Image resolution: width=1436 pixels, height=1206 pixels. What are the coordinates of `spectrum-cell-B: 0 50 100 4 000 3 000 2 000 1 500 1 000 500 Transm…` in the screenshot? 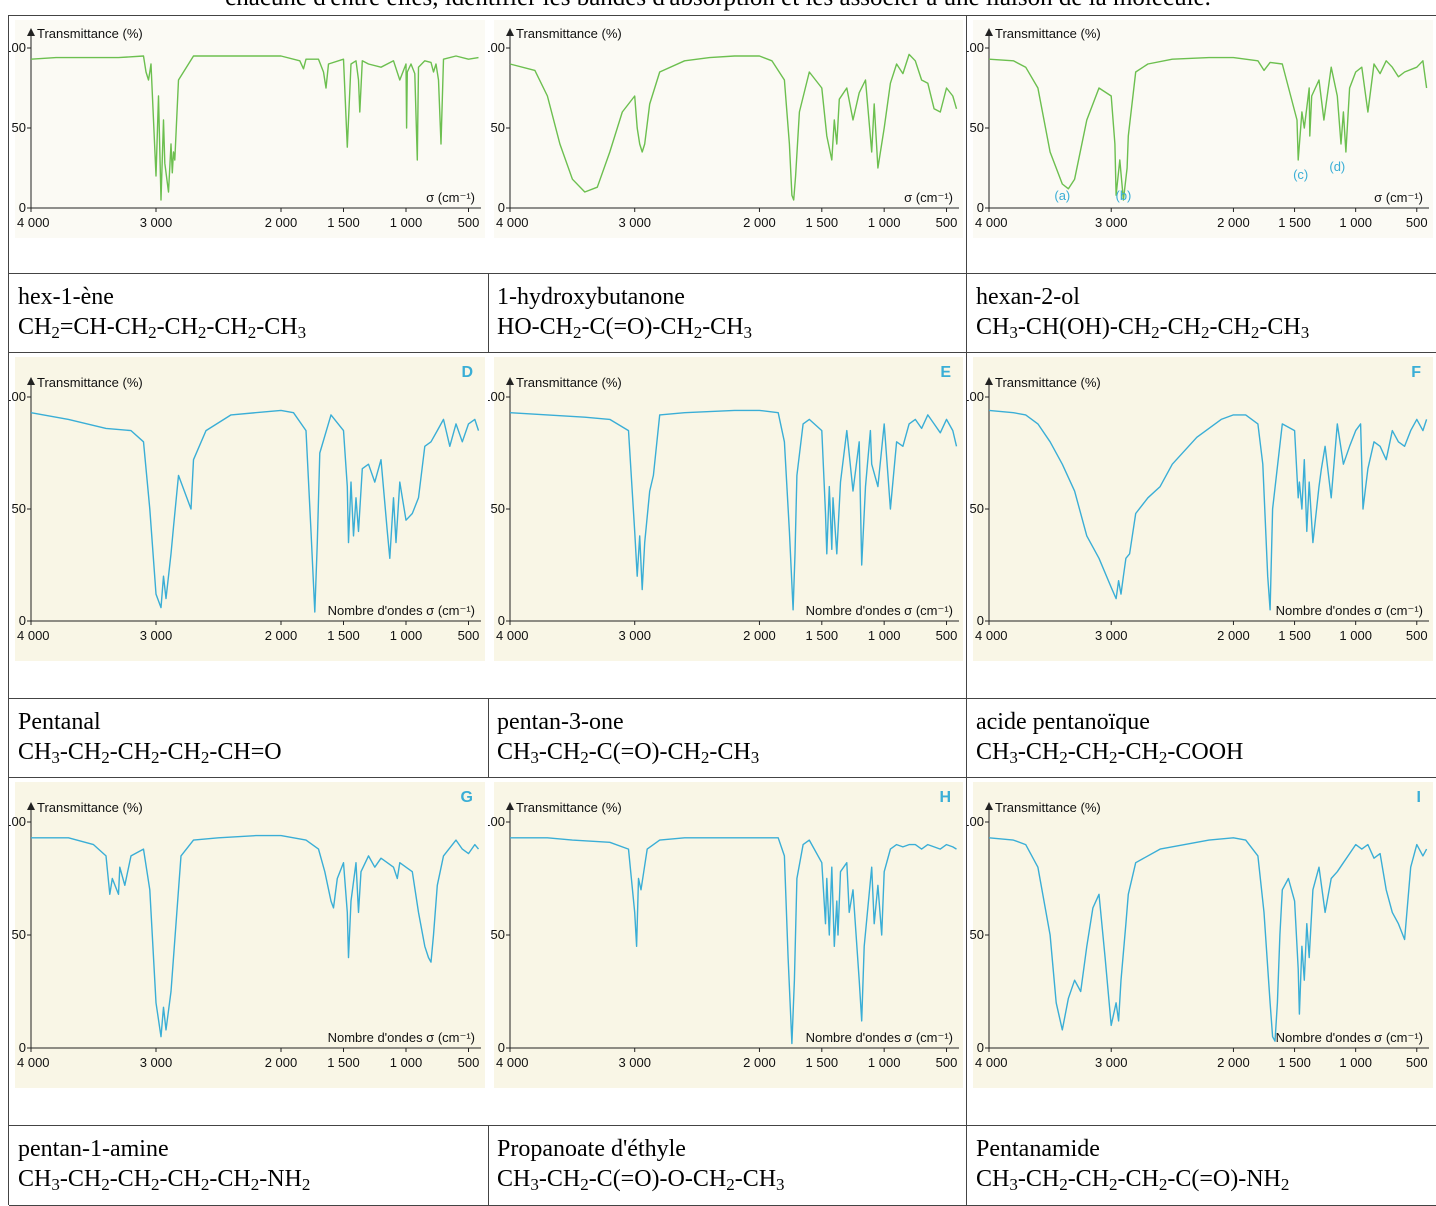 It's located at (727, 145).